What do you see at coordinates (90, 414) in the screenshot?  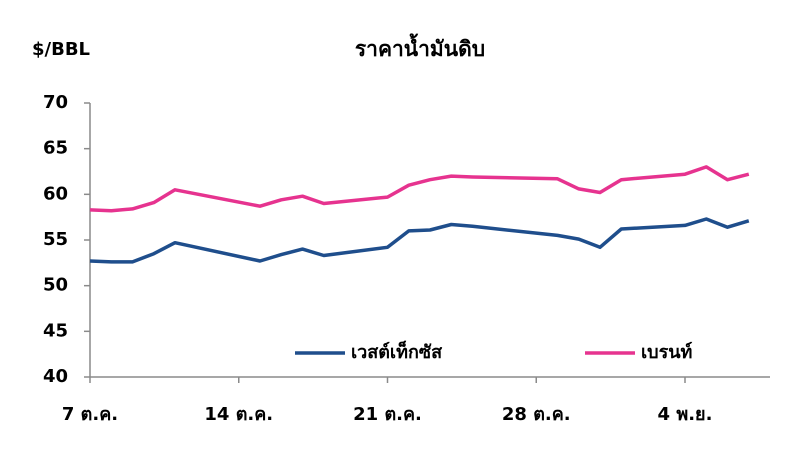 I see `x-tick-label: 7 ต.ค.` at bounding box center [90, 414].